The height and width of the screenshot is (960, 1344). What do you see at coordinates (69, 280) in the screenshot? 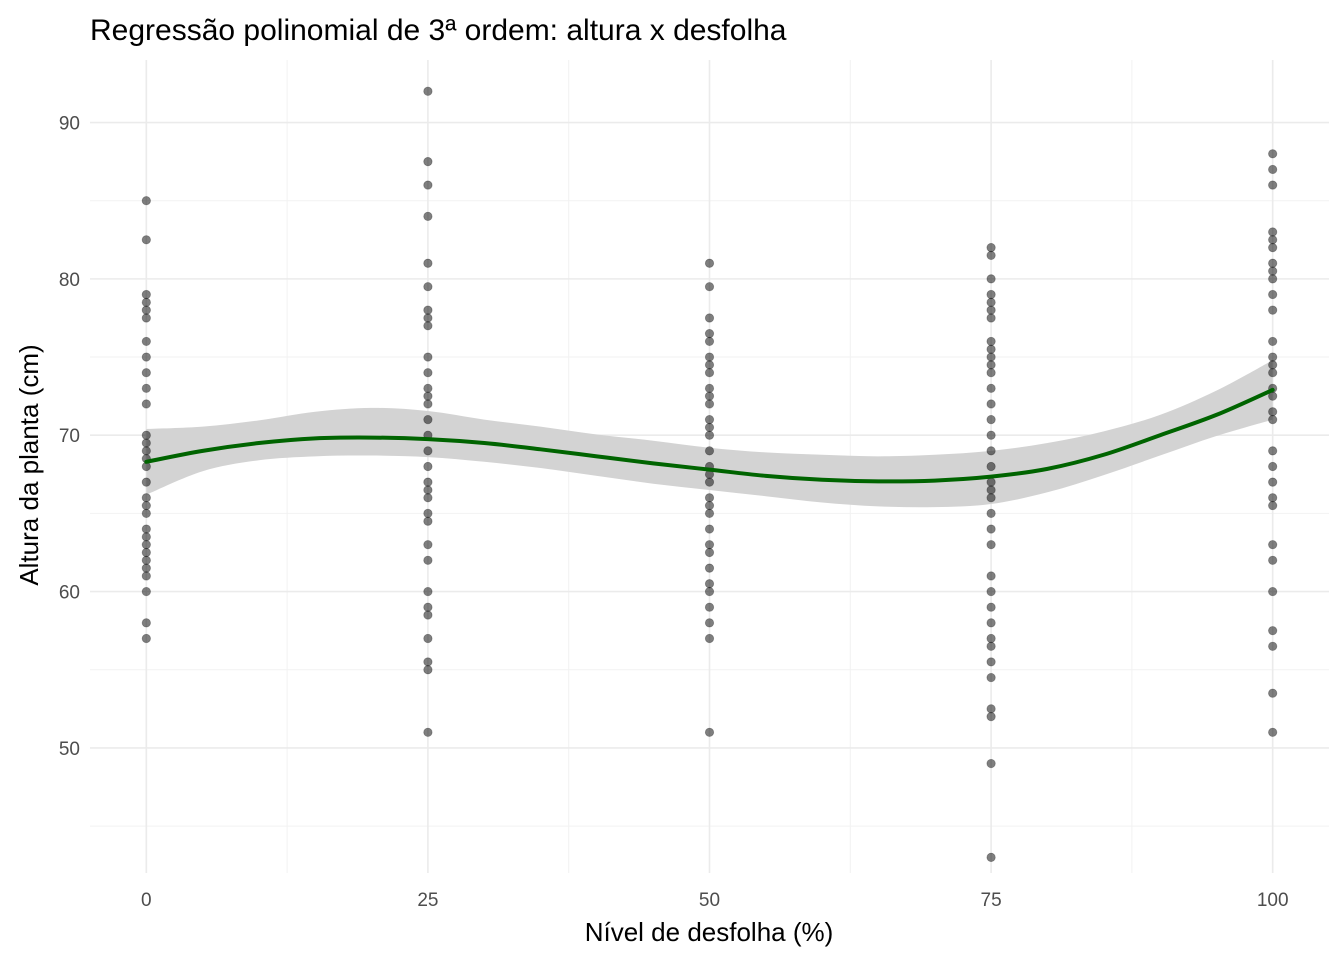
I see `y-tick-label: 80` at bounding box center [69, 280].